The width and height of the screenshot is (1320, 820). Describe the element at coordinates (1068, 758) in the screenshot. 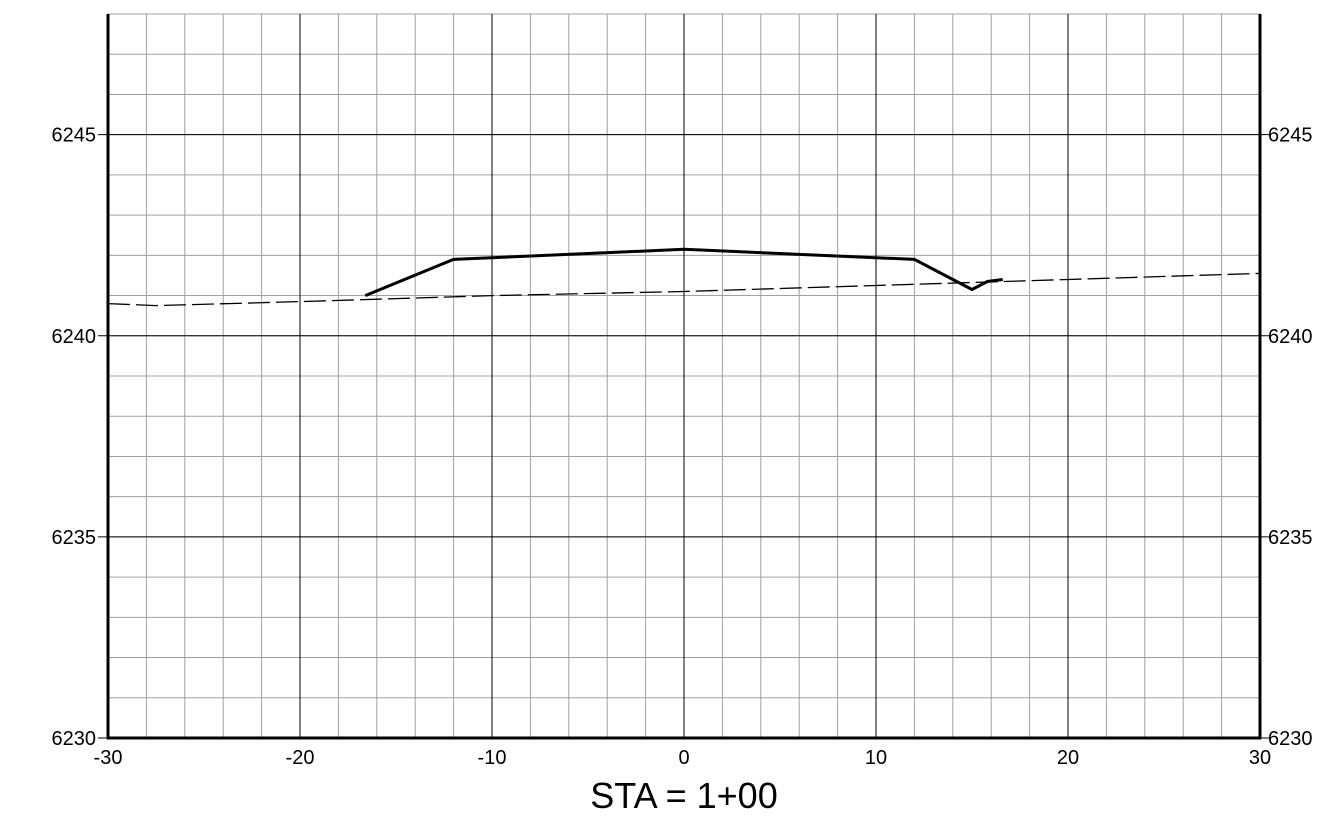

I see `x-tick-label: 20` at that location.